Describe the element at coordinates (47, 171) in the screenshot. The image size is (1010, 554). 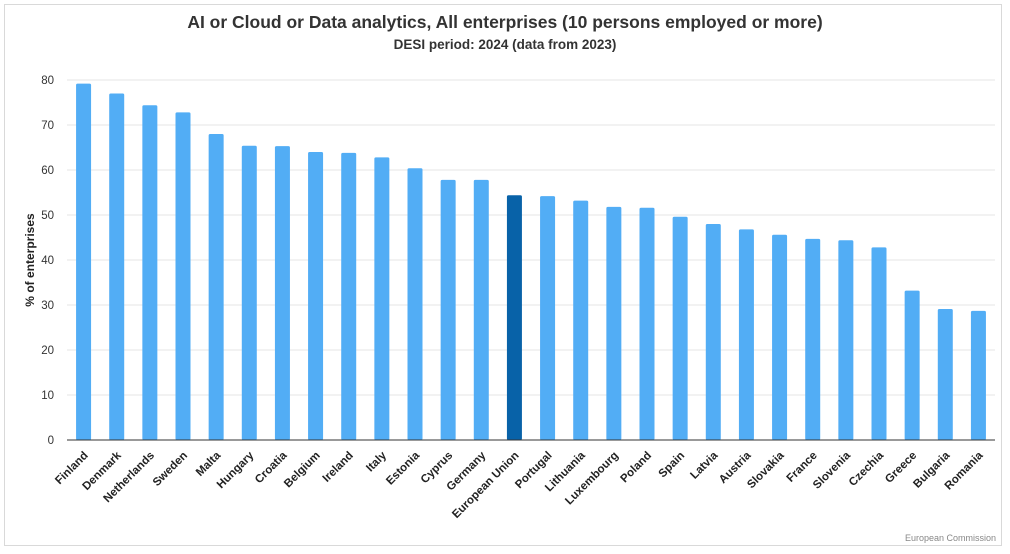
I see `y-tick-label-60: 60` at that location.